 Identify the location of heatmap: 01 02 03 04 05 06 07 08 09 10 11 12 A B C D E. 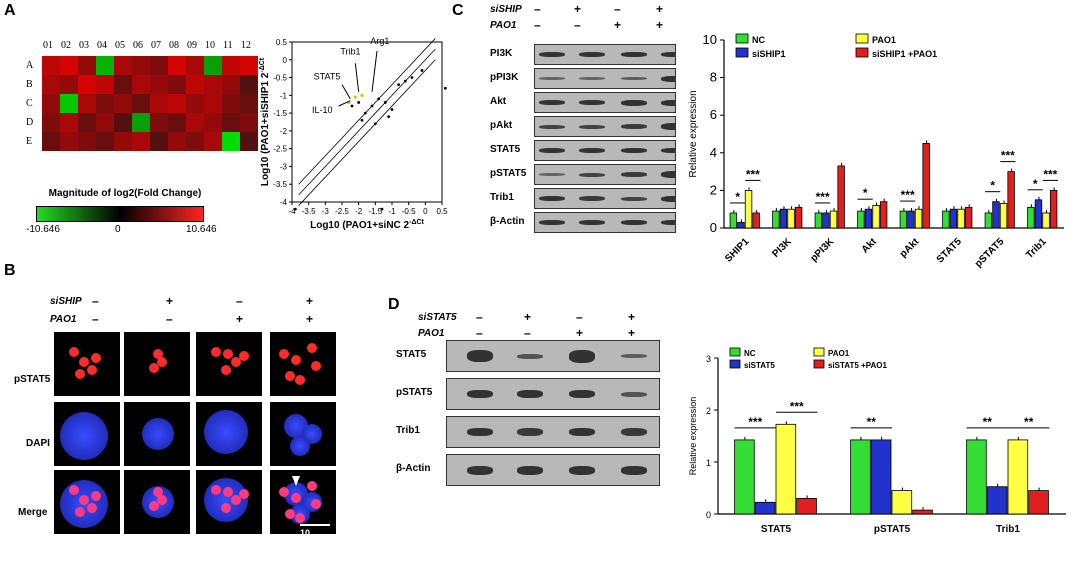
(142, 104).